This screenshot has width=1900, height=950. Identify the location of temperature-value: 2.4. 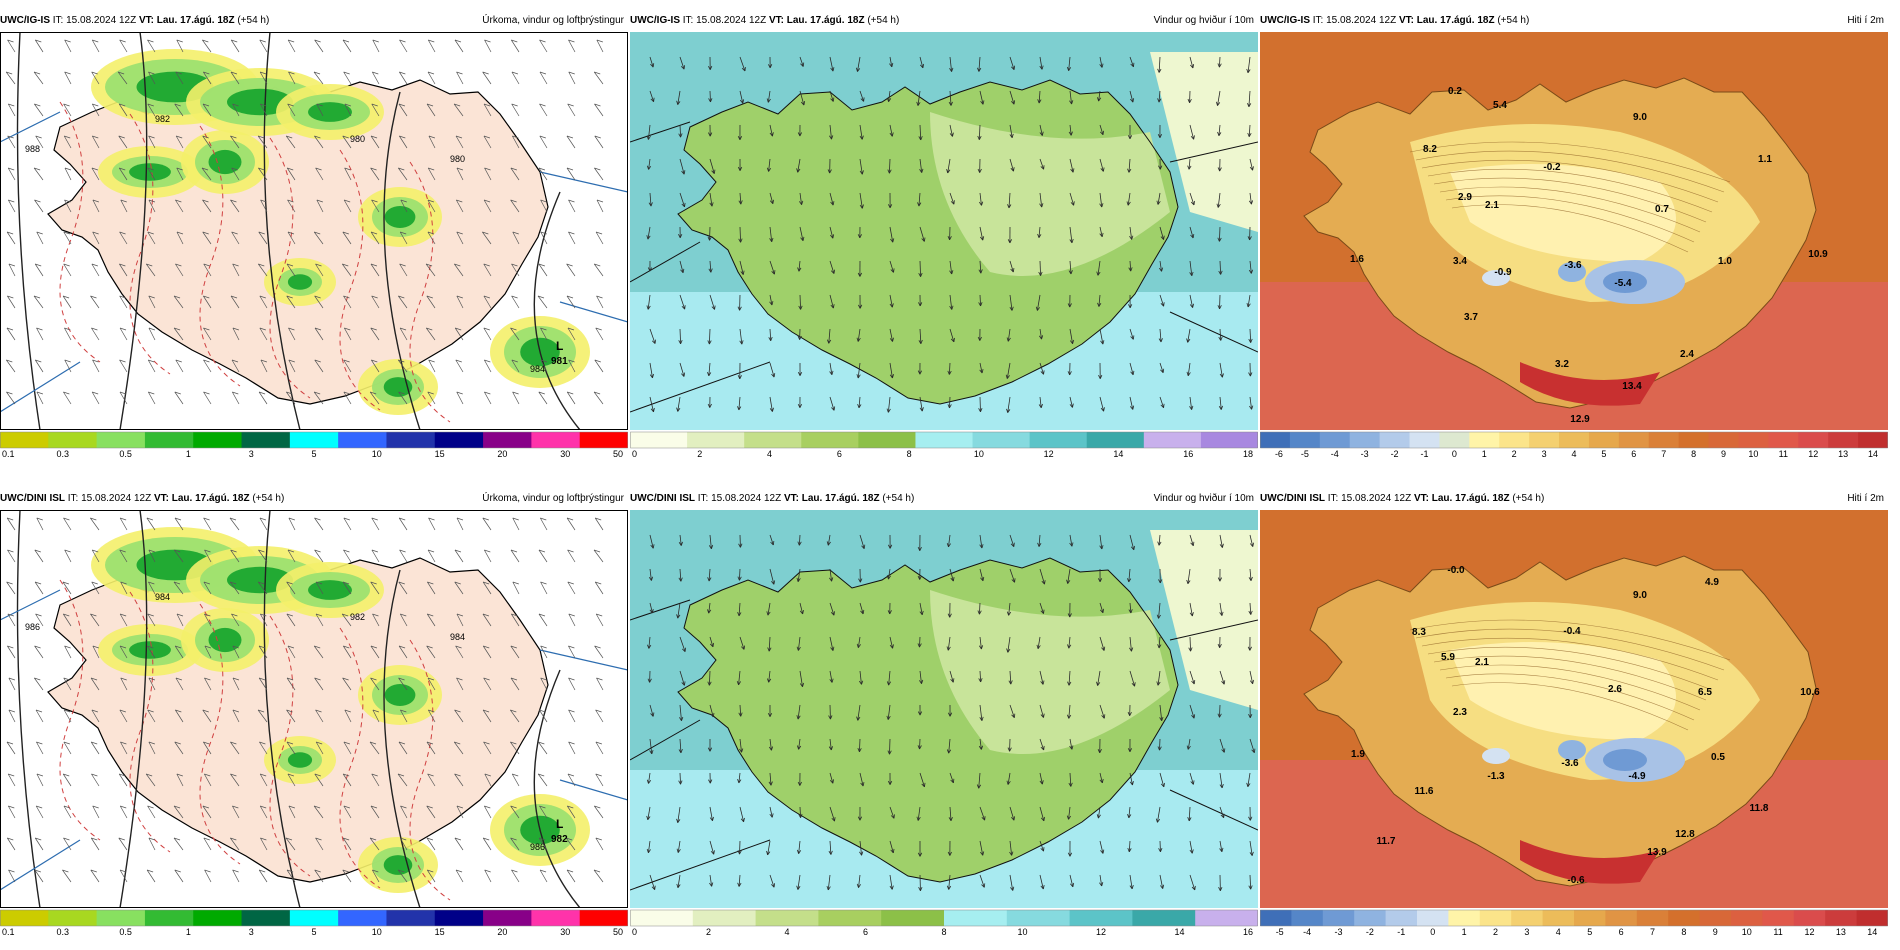
(1687, 354).